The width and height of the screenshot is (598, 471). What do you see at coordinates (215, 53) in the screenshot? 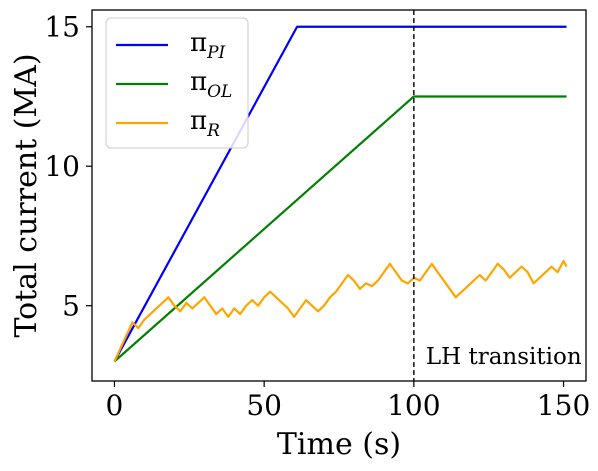
I see `legend-subscript: PI` at bounding box center [215, 53].